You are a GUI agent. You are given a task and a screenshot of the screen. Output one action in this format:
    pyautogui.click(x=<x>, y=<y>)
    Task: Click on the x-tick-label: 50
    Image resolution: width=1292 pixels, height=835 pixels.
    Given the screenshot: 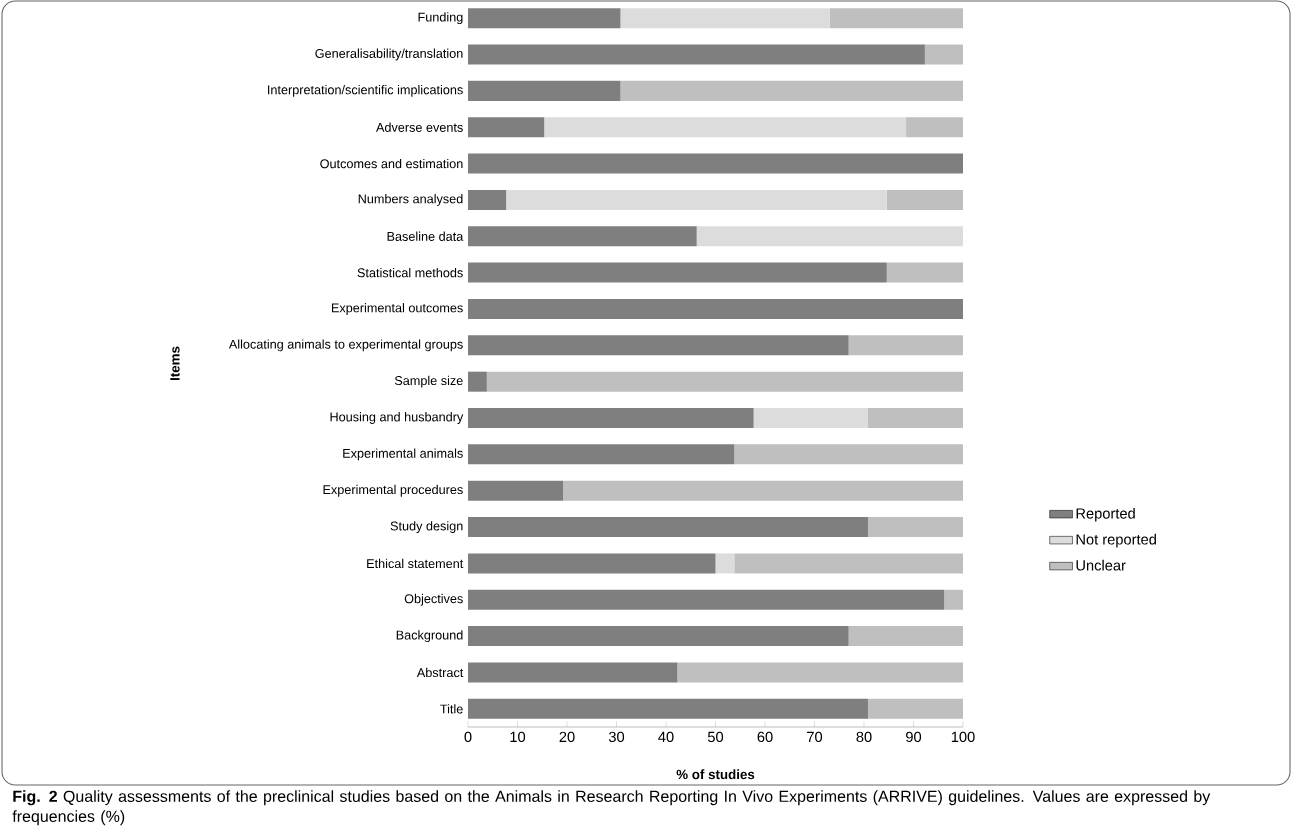 What is the action you would take?
    pyautogui.click(x=715, y=737)
    